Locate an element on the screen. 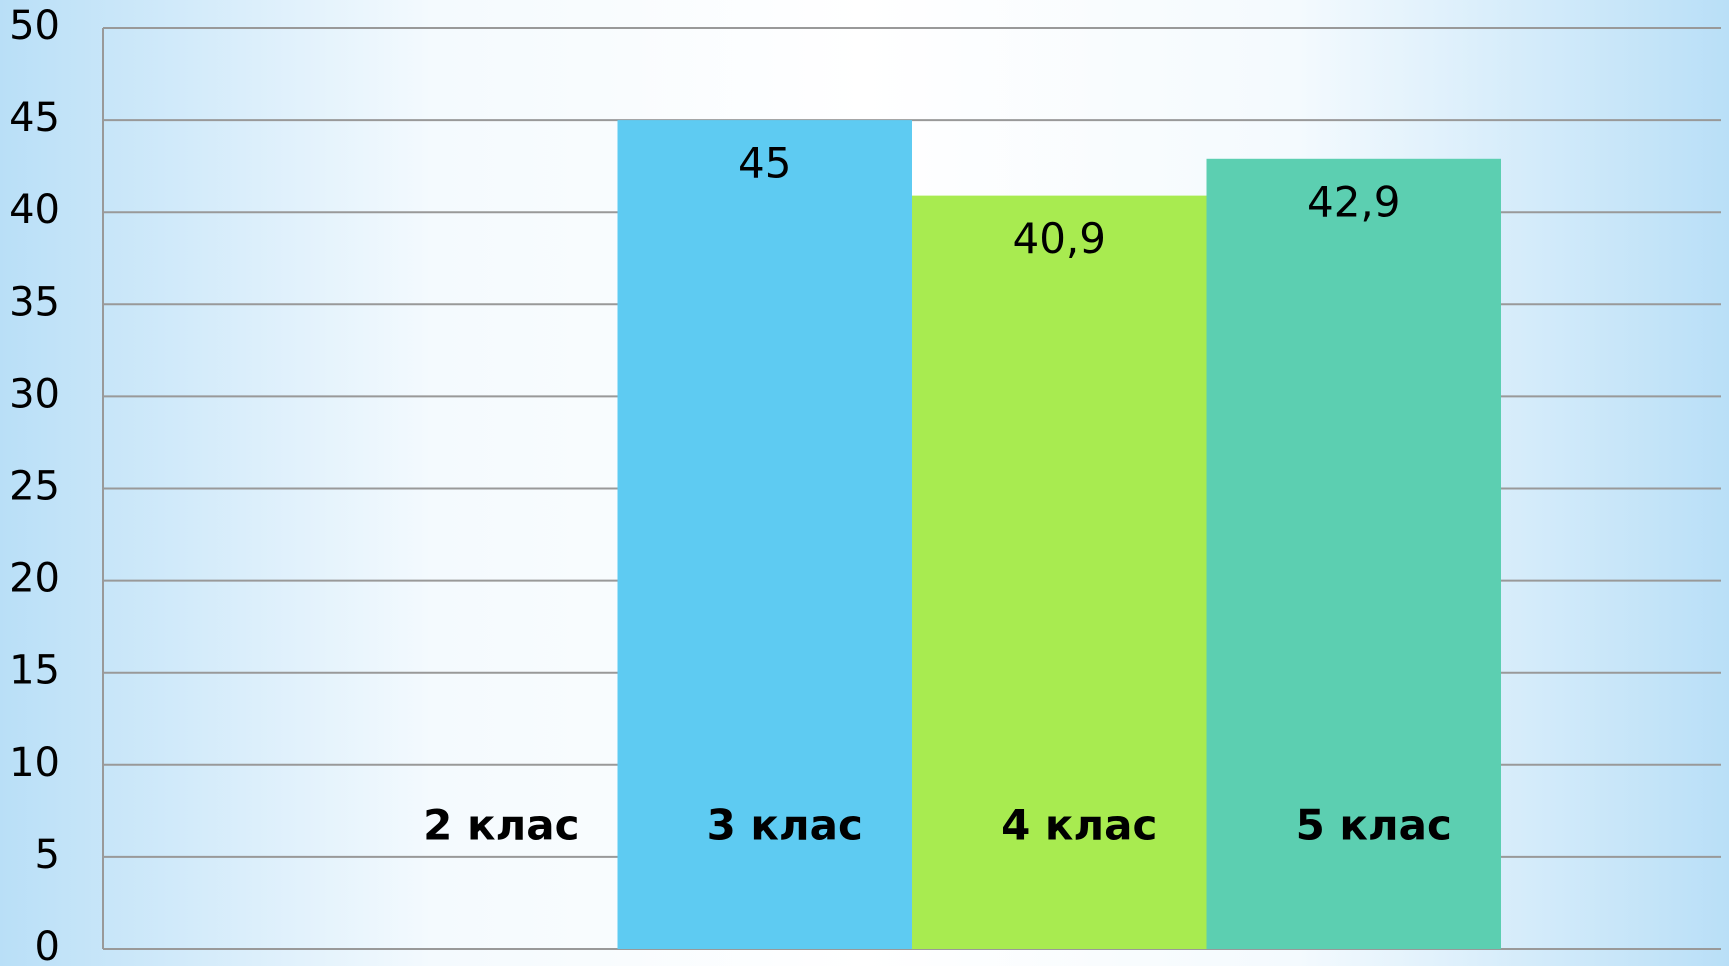 The image size is (1729, 966). y-tick-label: 15 is located at coordinates (34, 671).